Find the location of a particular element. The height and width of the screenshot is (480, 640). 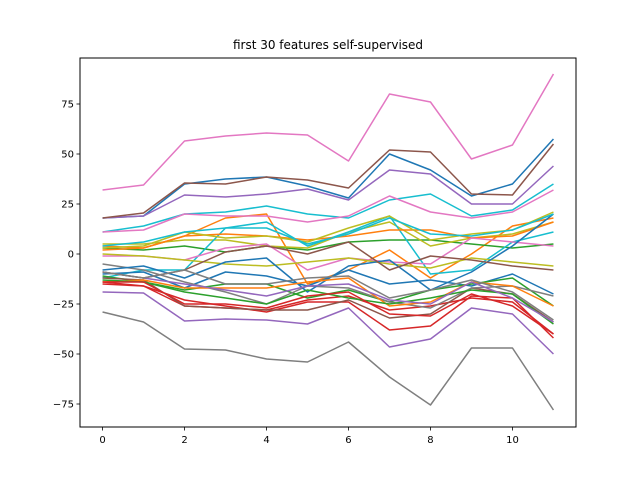

x-tick-label: 0 is located at coordinates (102, 440).